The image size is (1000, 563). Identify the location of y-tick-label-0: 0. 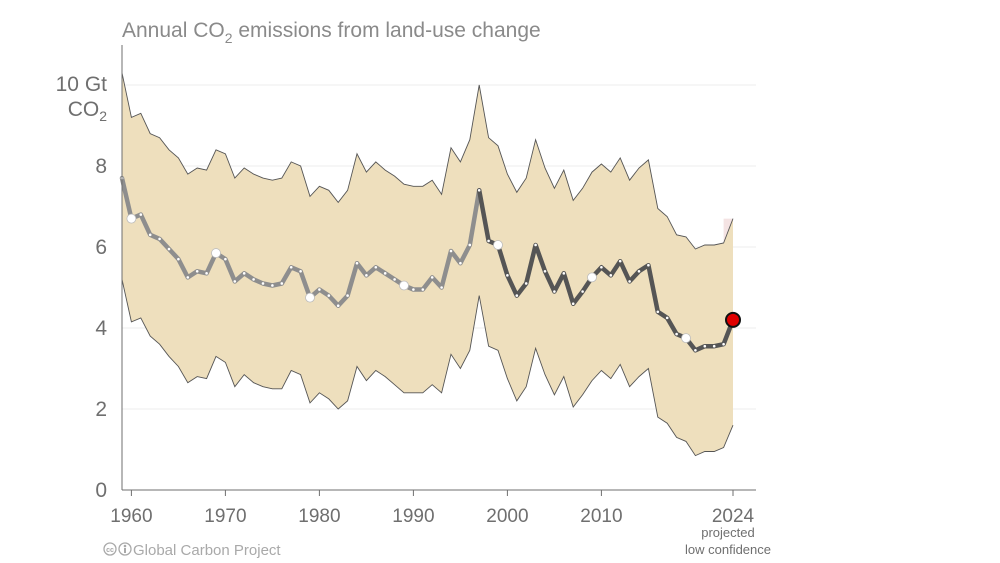
(101, 490).